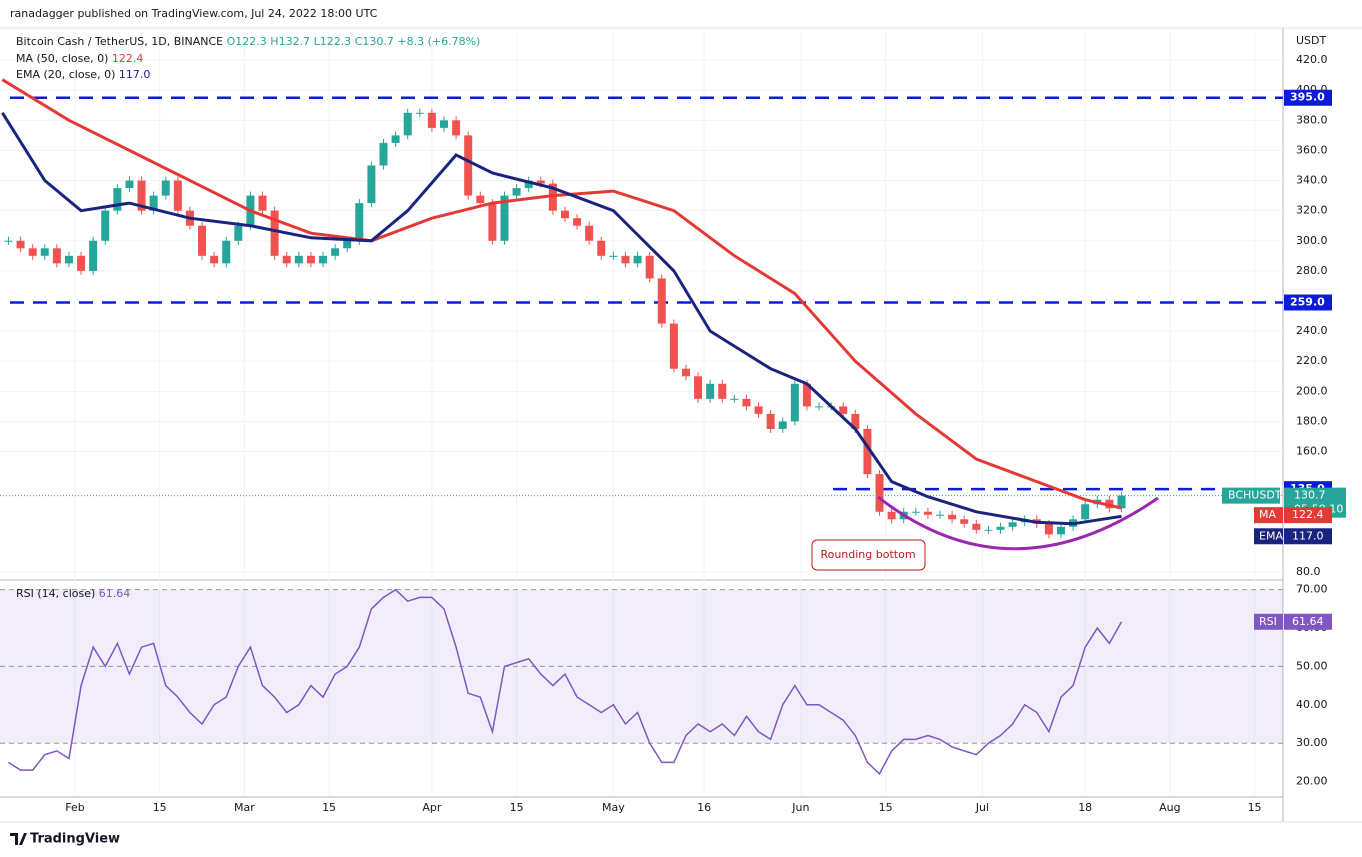  I want to click on x-tick-label: 18, so click(1085, 807).